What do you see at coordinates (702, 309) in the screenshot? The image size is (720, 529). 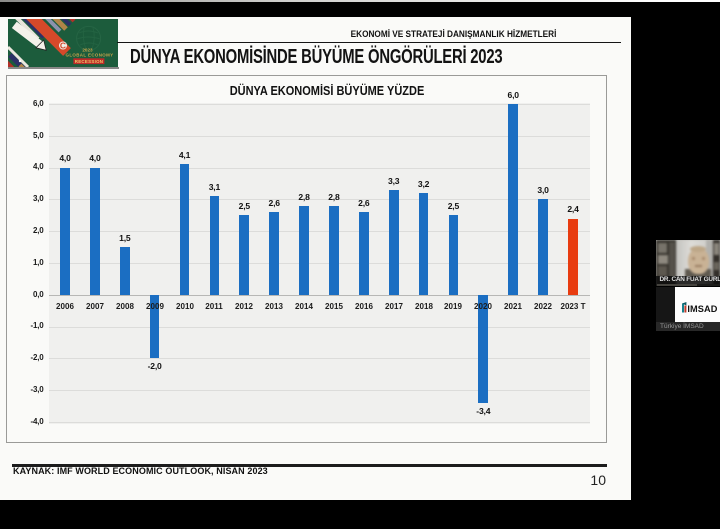 I see `svg-text: IMSAD` at bounding box center [702, 309].